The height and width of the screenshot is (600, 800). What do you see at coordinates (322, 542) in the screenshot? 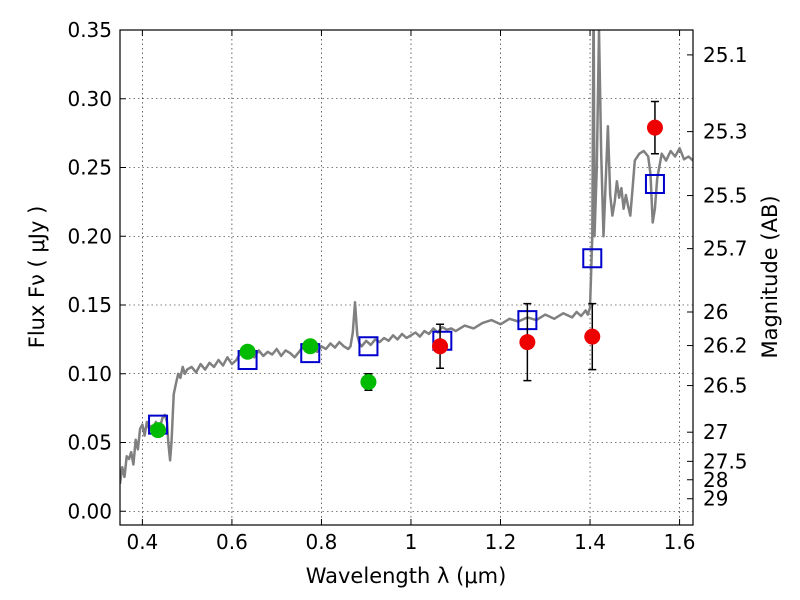
I see `x-tick-label: 0.8` at bounding box center [322, 542].